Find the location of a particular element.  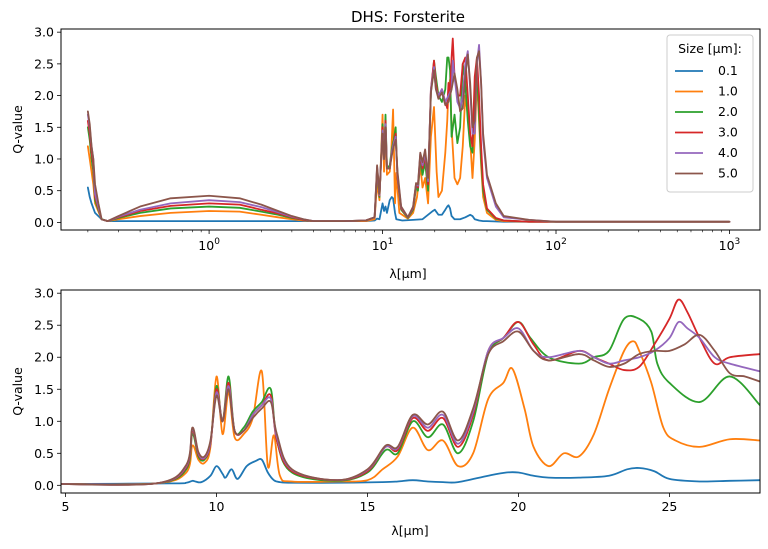

top-x-tick-label: 10¹ is located at coordinates (383, 245).